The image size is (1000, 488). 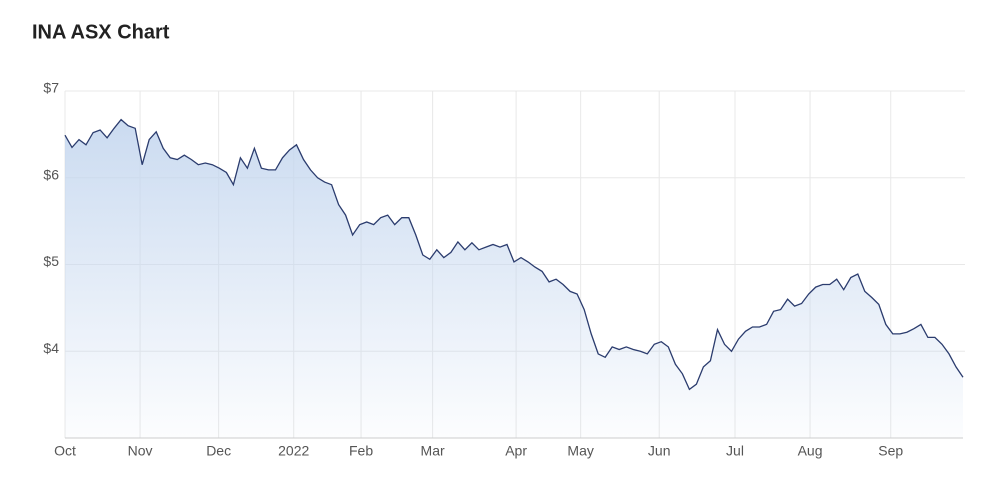 I want to click on y-tick-label: $7, so click(x=51, y=88).